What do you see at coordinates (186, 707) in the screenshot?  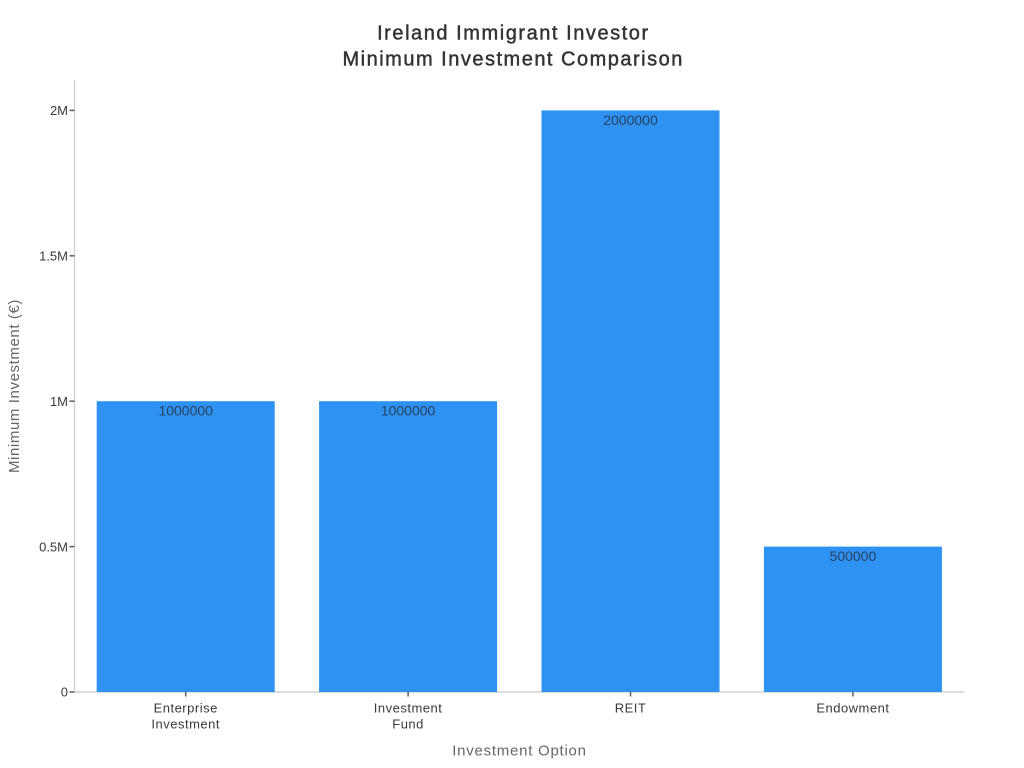 I see `svg-text: Enterprise` at bounding box center [186, 707].